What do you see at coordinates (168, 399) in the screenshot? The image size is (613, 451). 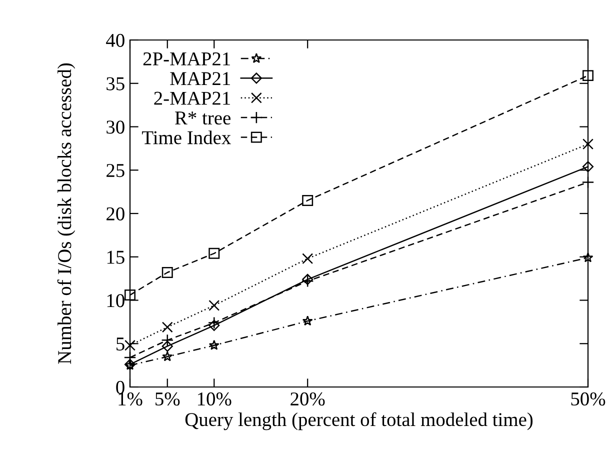 I see `x-tick-label: 5%` at bounding box center [168, 399].